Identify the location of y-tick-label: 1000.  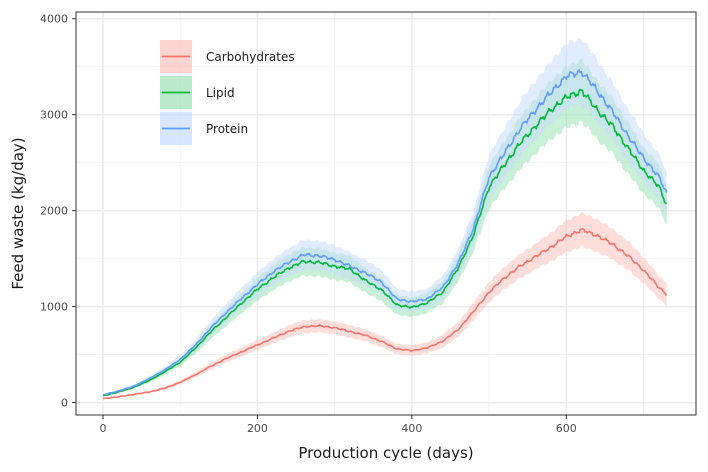
(54, 307).